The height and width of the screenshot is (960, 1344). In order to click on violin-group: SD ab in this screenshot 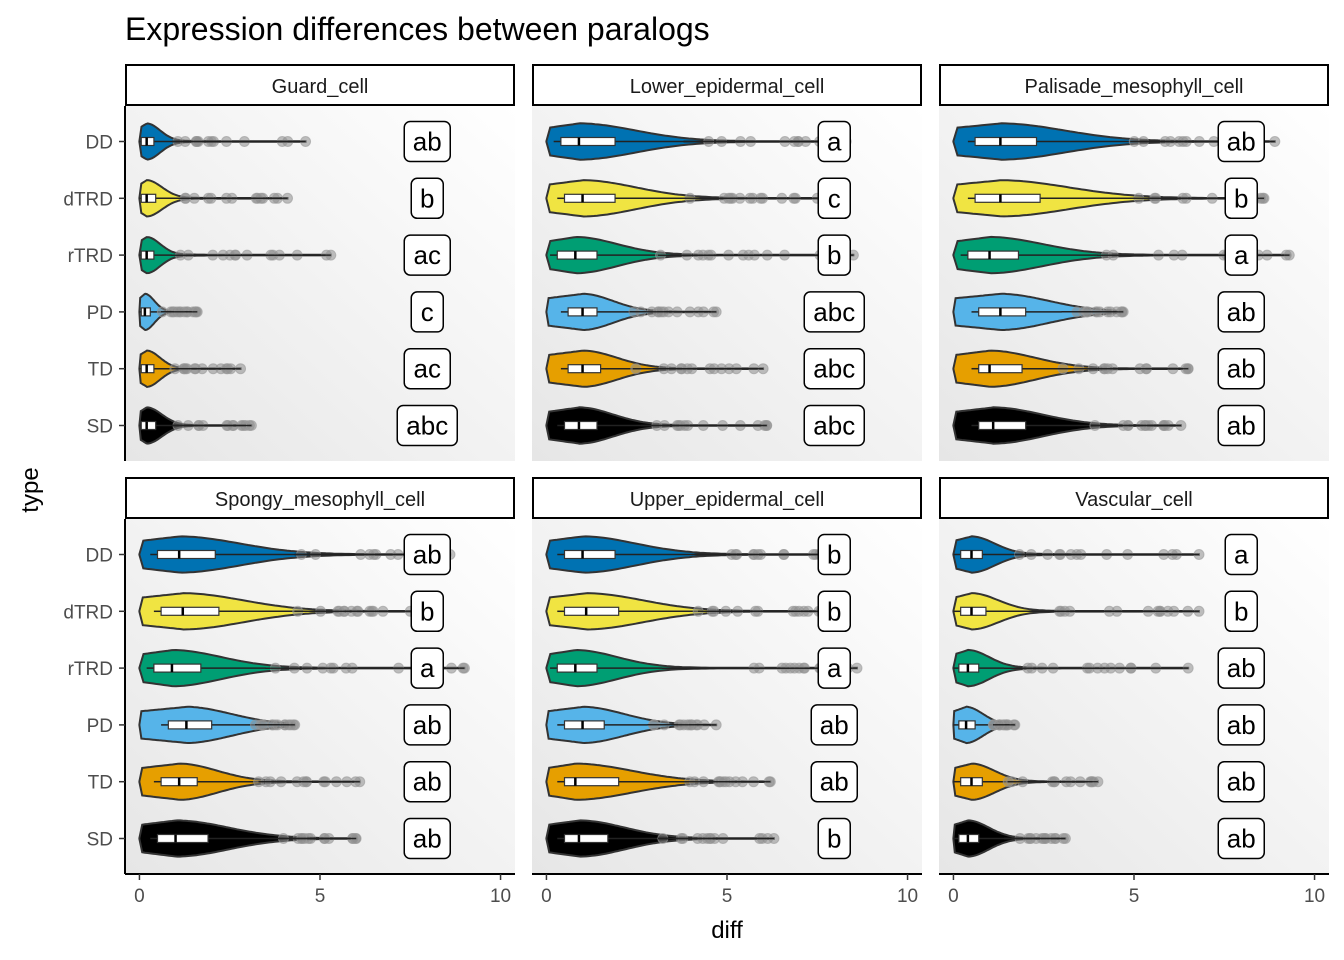, I will do `click(269, 838)`.